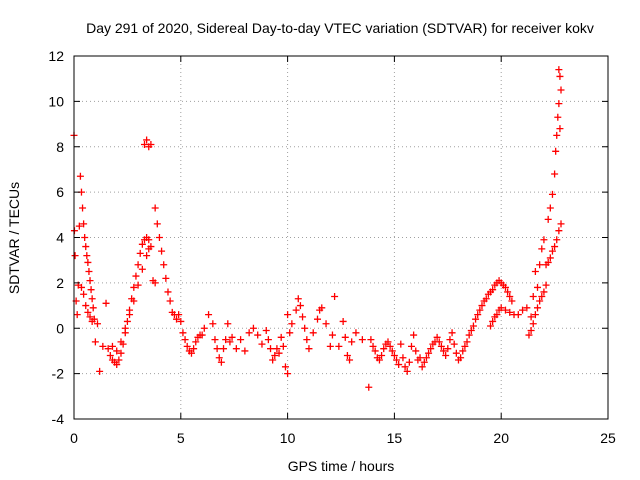 The width and height of the screenshot is (640, 480). I want to click on x-tick-label: 10, so click(288, 438).